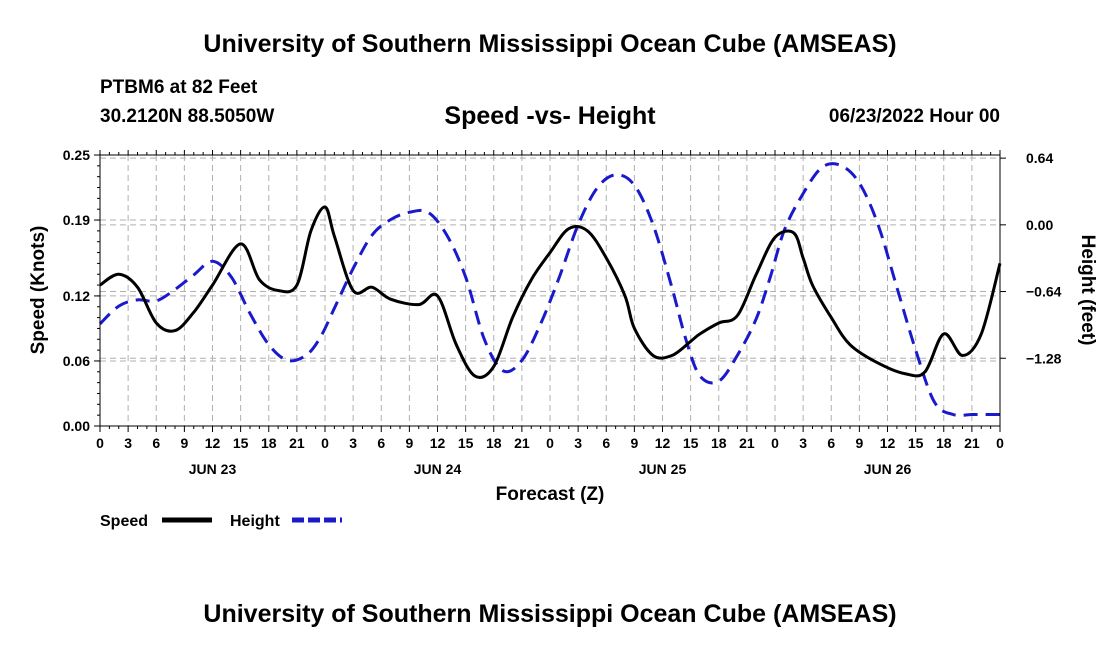 This screenshot has height=650, width=1100. What do you see at coordinates (438, 469) in the screenshot?
I see `date-label: JUN 24` at bounding box center [438, 469].